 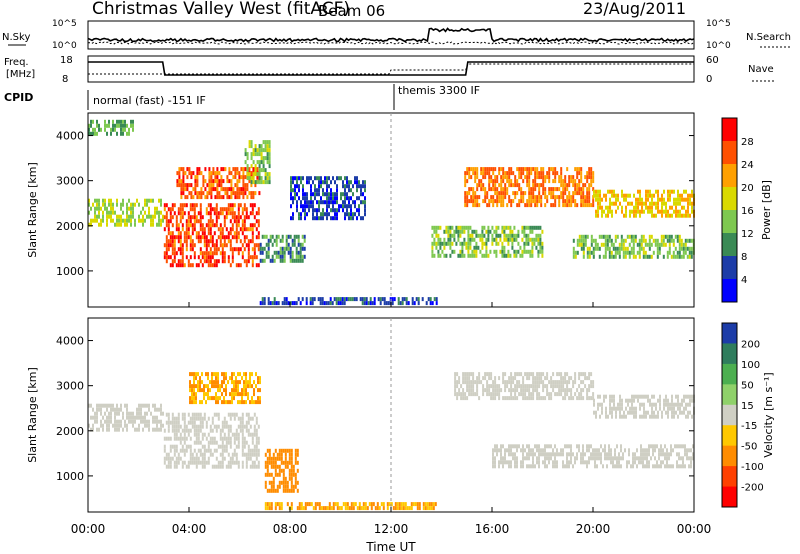 What do you see at coordinates (70, 181) in the screenshot?
I see `y-tick-label: 3000` at bounding box center [70, 181].